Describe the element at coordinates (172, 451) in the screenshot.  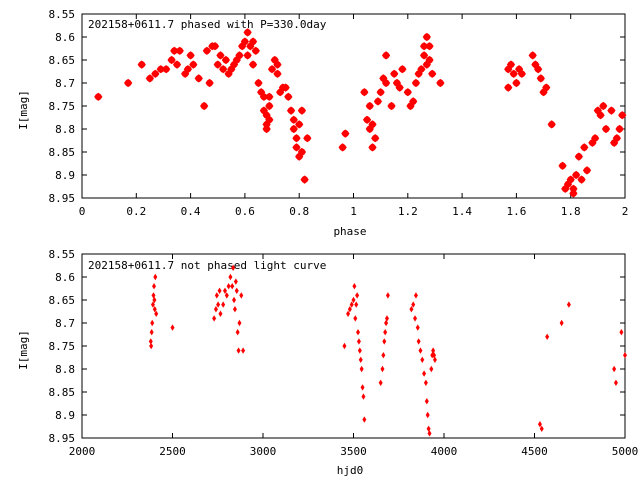
I see `x-tick-label: 2500` at that location.